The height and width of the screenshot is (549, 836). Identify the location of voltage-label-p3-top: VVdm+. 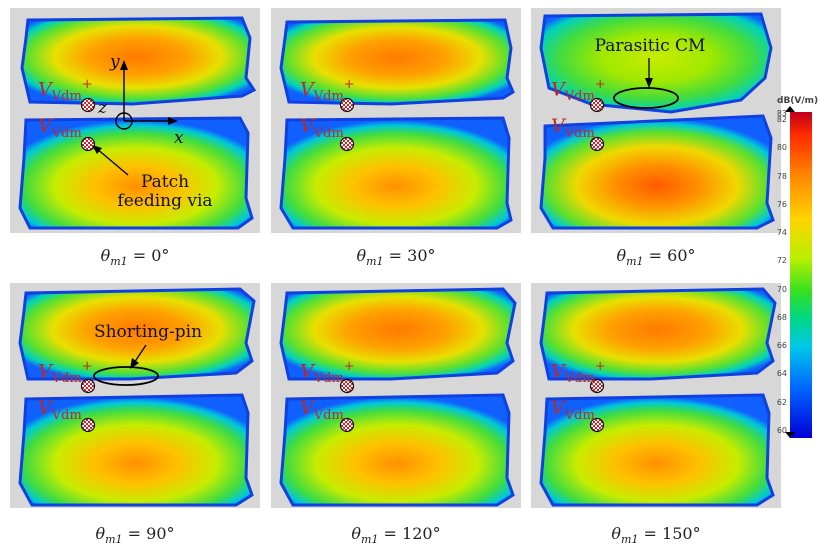
(578, 91).